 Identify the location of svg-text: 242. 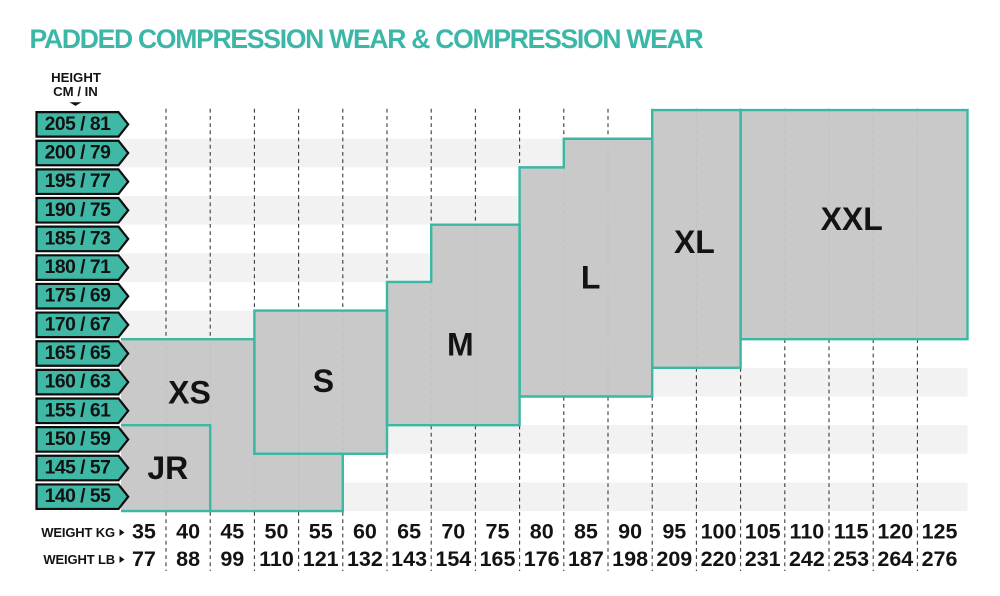
(807, 559).